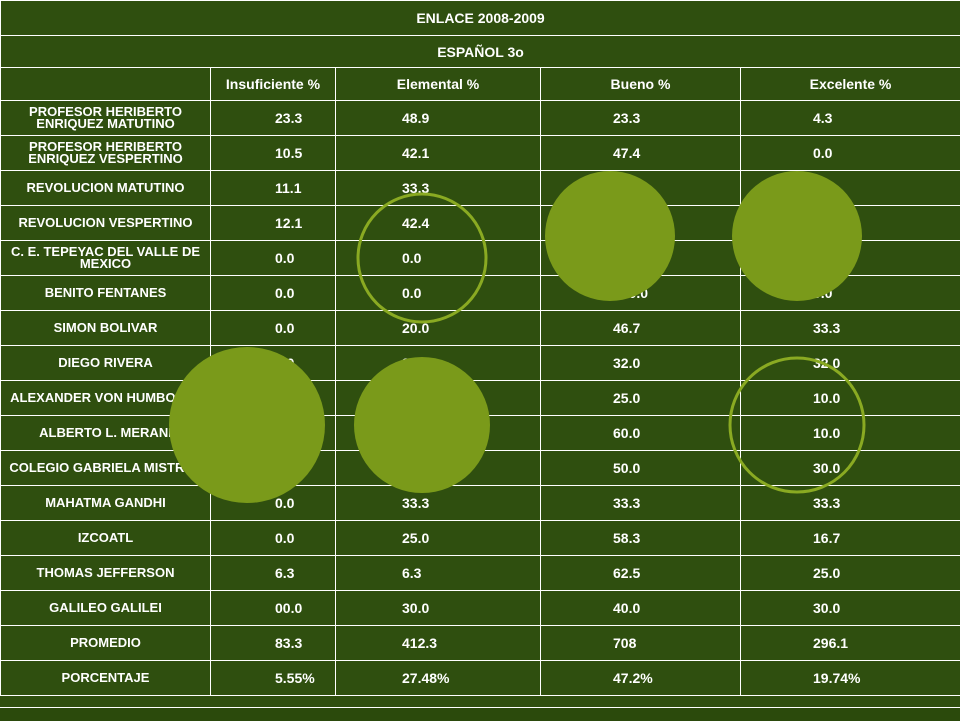 This screenshot has height=721, width=960. Describe the element at coordinates (438, 398) in the screenshot. I see `cell-elemental: 45.0` at that location.